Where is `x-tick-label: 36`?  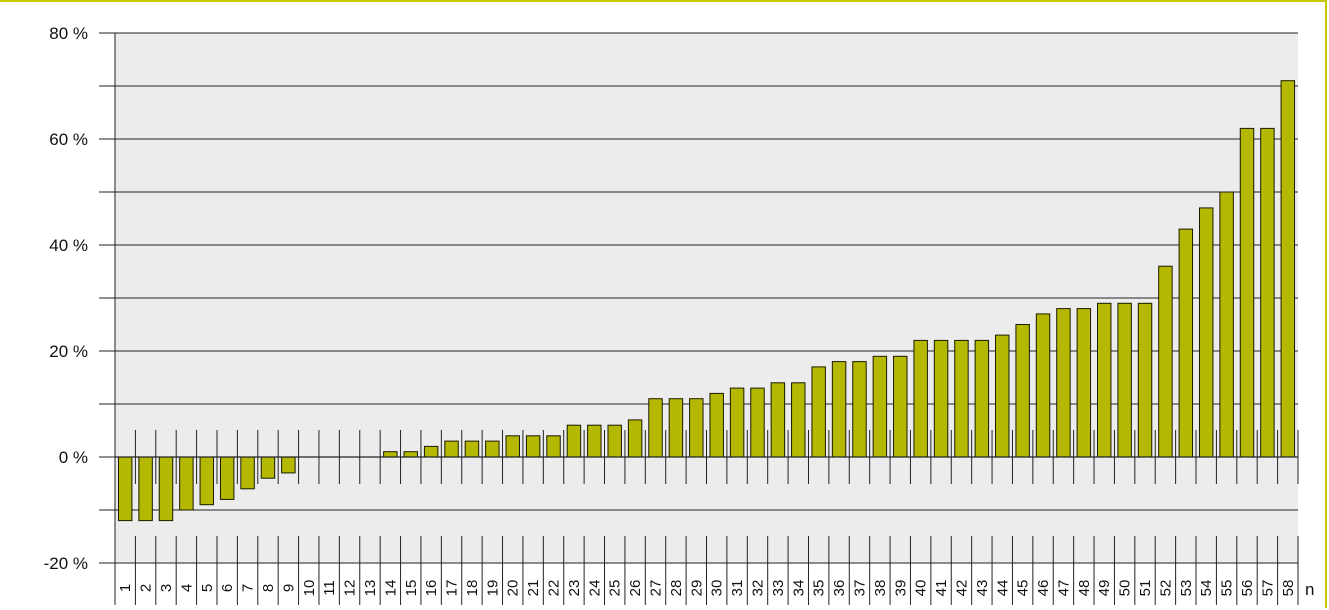
x-tick-label: 36 is located at coordinates (839, 588).